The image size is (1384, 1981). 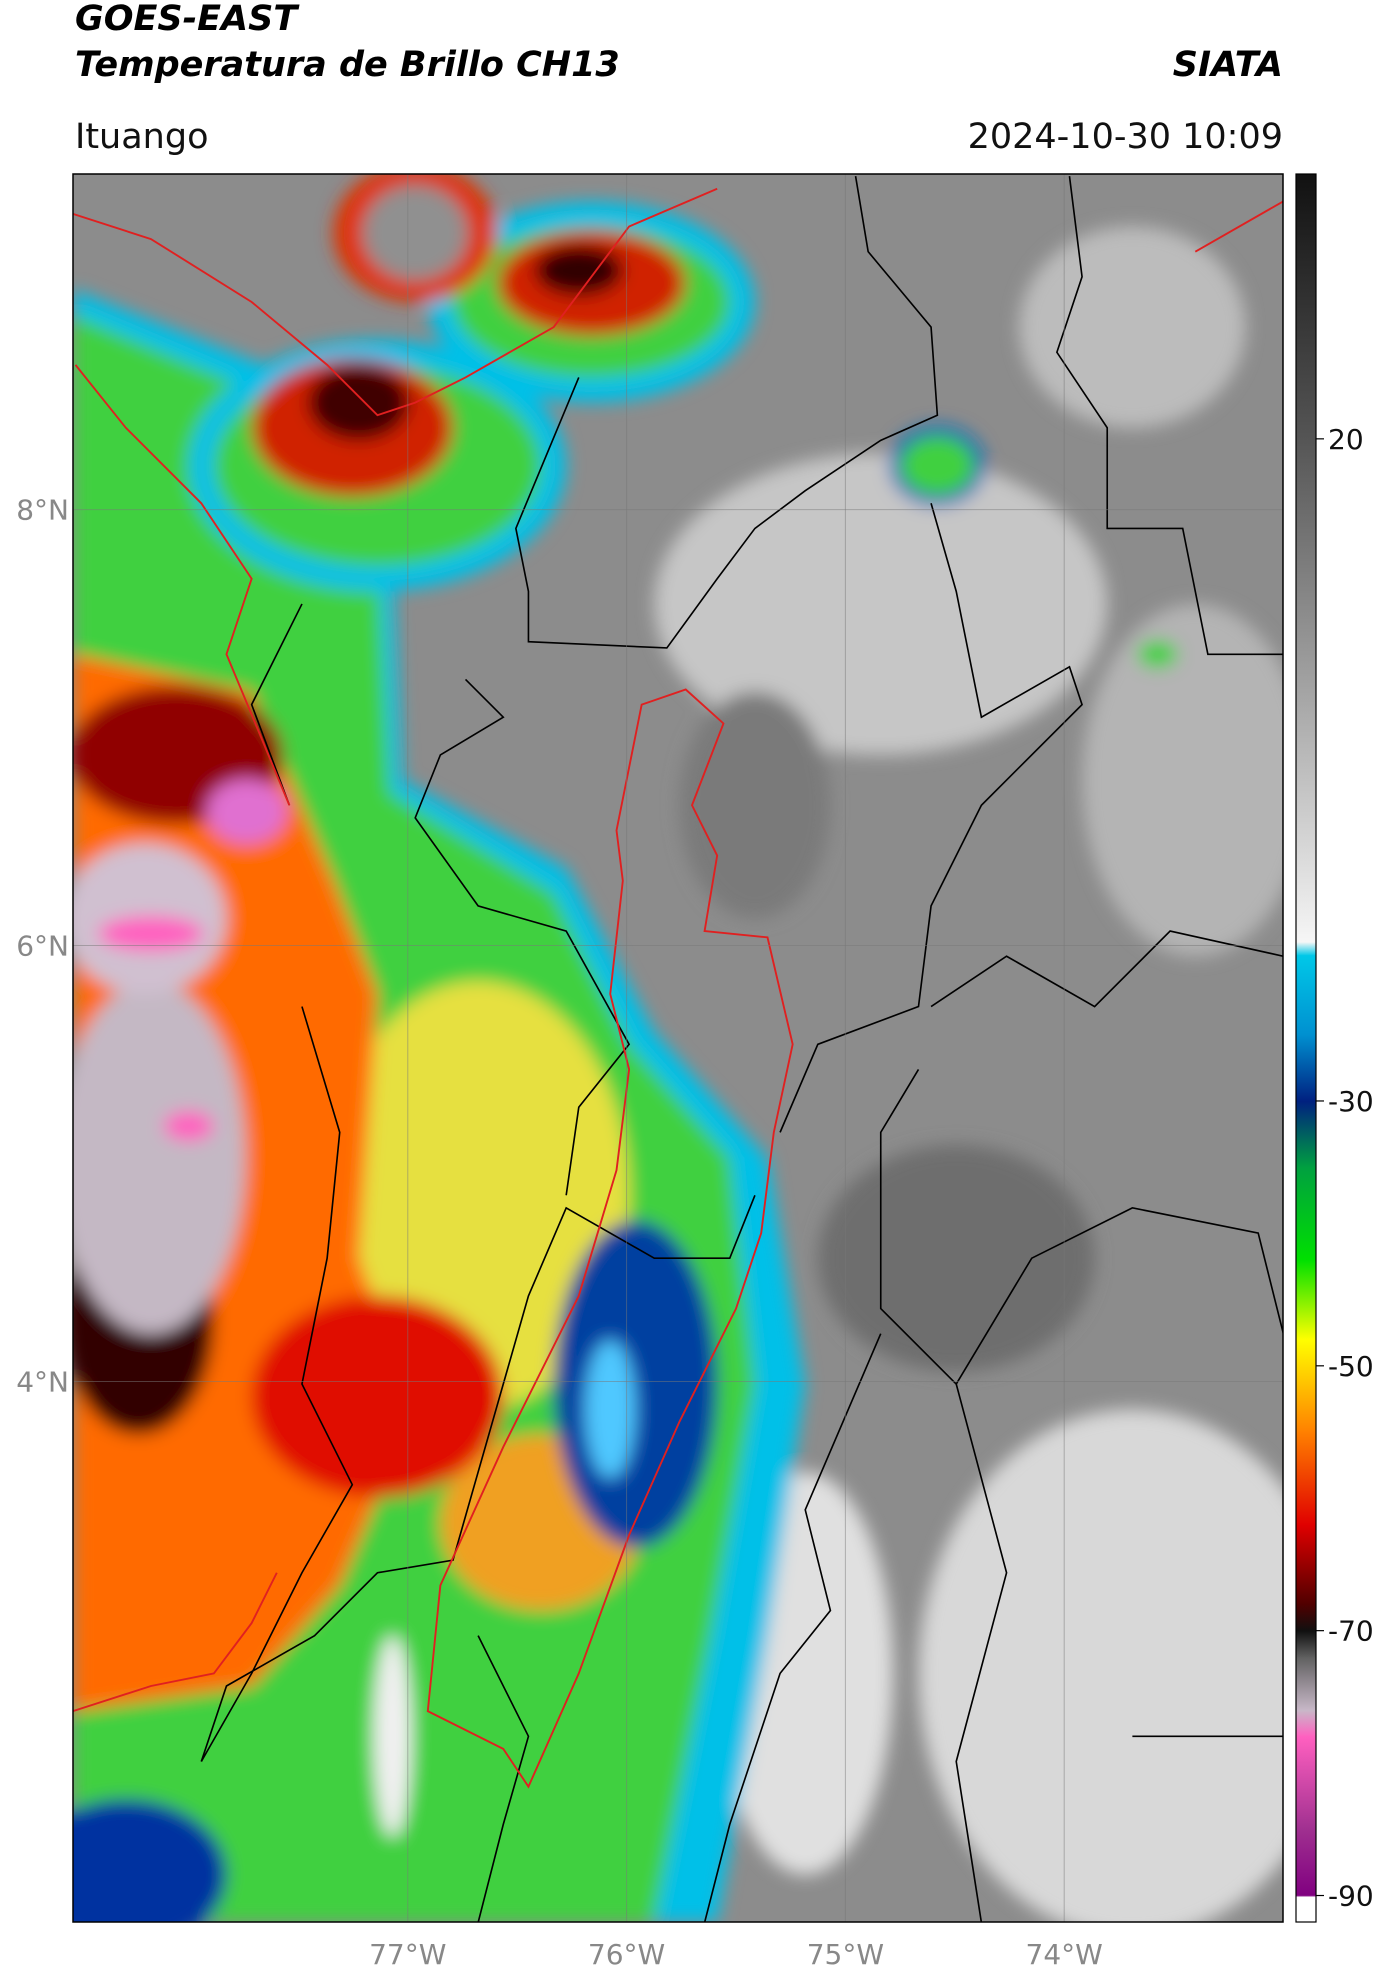 What do you see at coordinates (1125, 137) in the screenshot?
I see `timestamp: 2024-10-30 10:09` at bounding box center [1125, 137].